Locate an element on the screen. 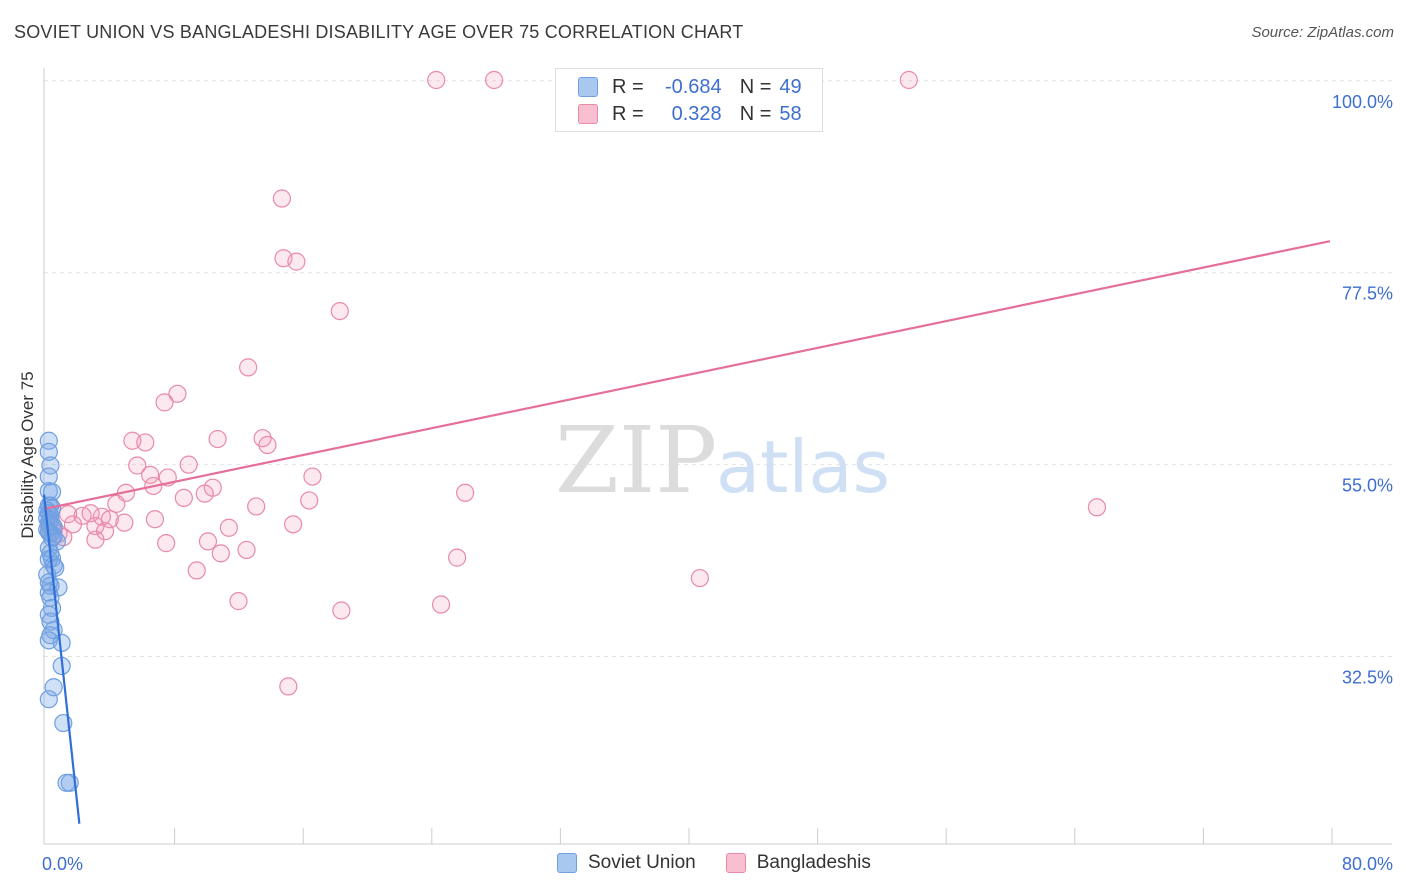 This screenshot has height=892, width=1406. series-label: Bangladeshis is located at coordinates (813, 862).